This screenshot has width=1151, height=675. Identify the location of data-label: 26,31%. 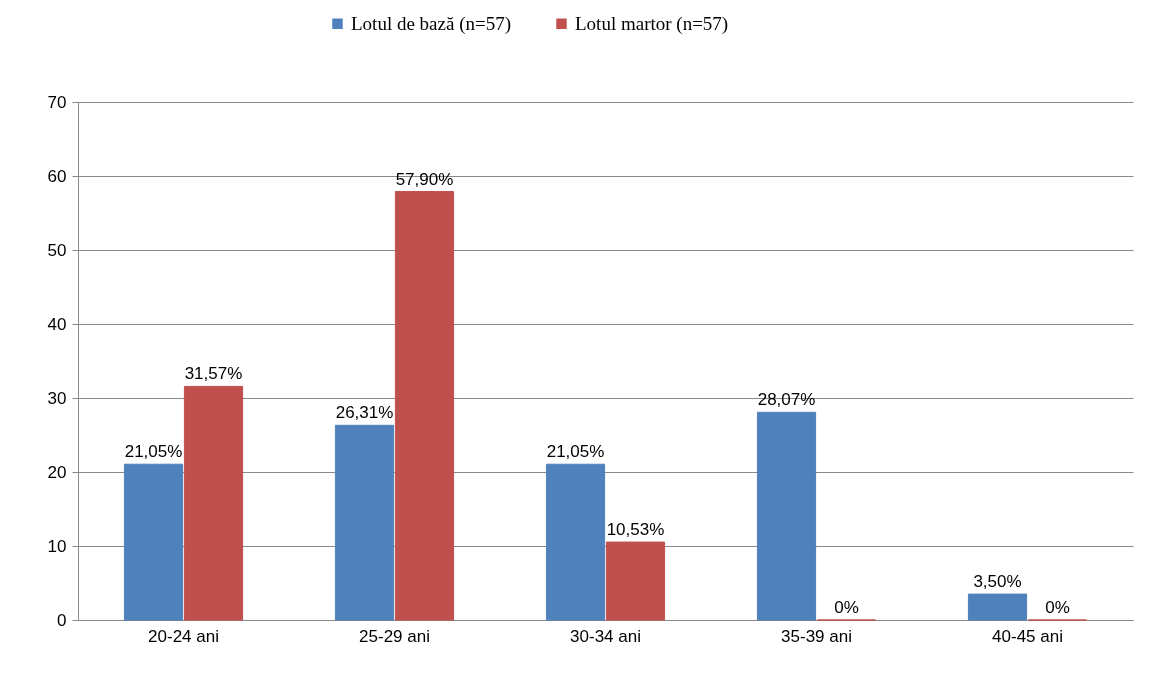
(364, 413).